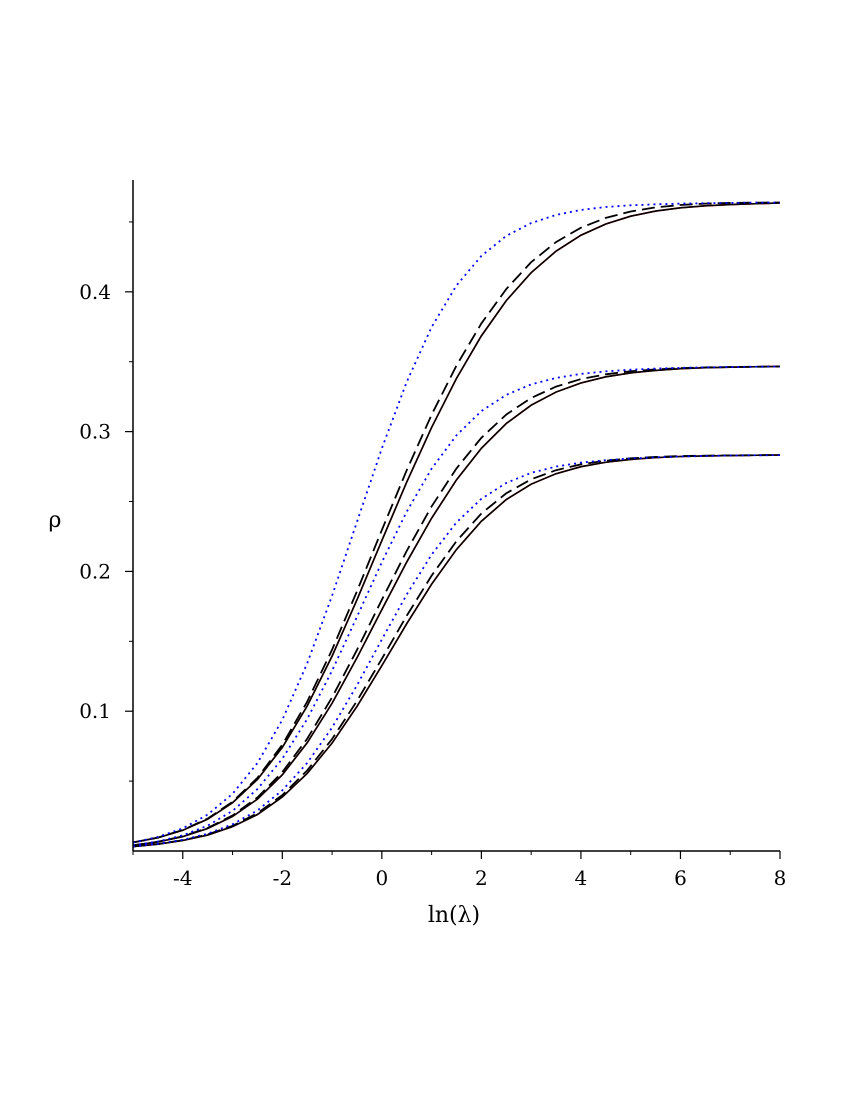  I want to click on x-tick-label: 8, so click(780, 878).